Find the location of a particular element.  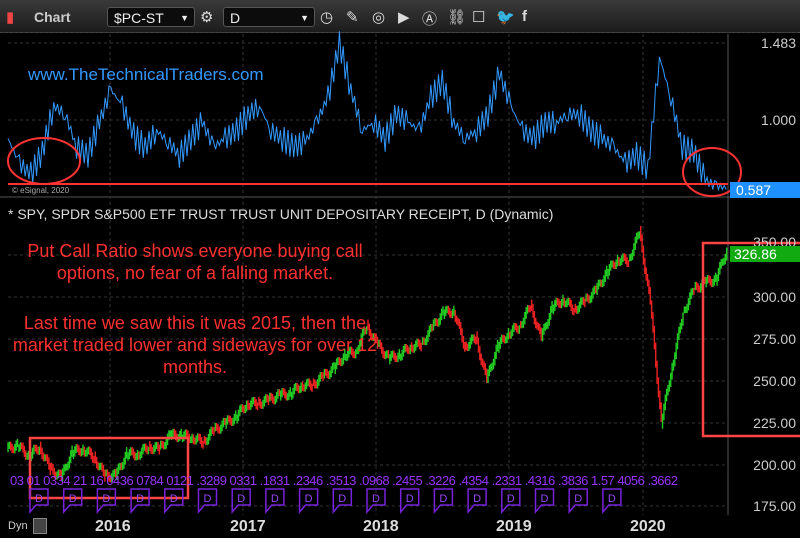

toolbar: ▮ Chart $PC-ST ▼ ⚙ D ▼ ◷ ✎ ◎ ▶ Ⓐ ⛓ ☐ 🐦 f is located at coordinates (400, 16).